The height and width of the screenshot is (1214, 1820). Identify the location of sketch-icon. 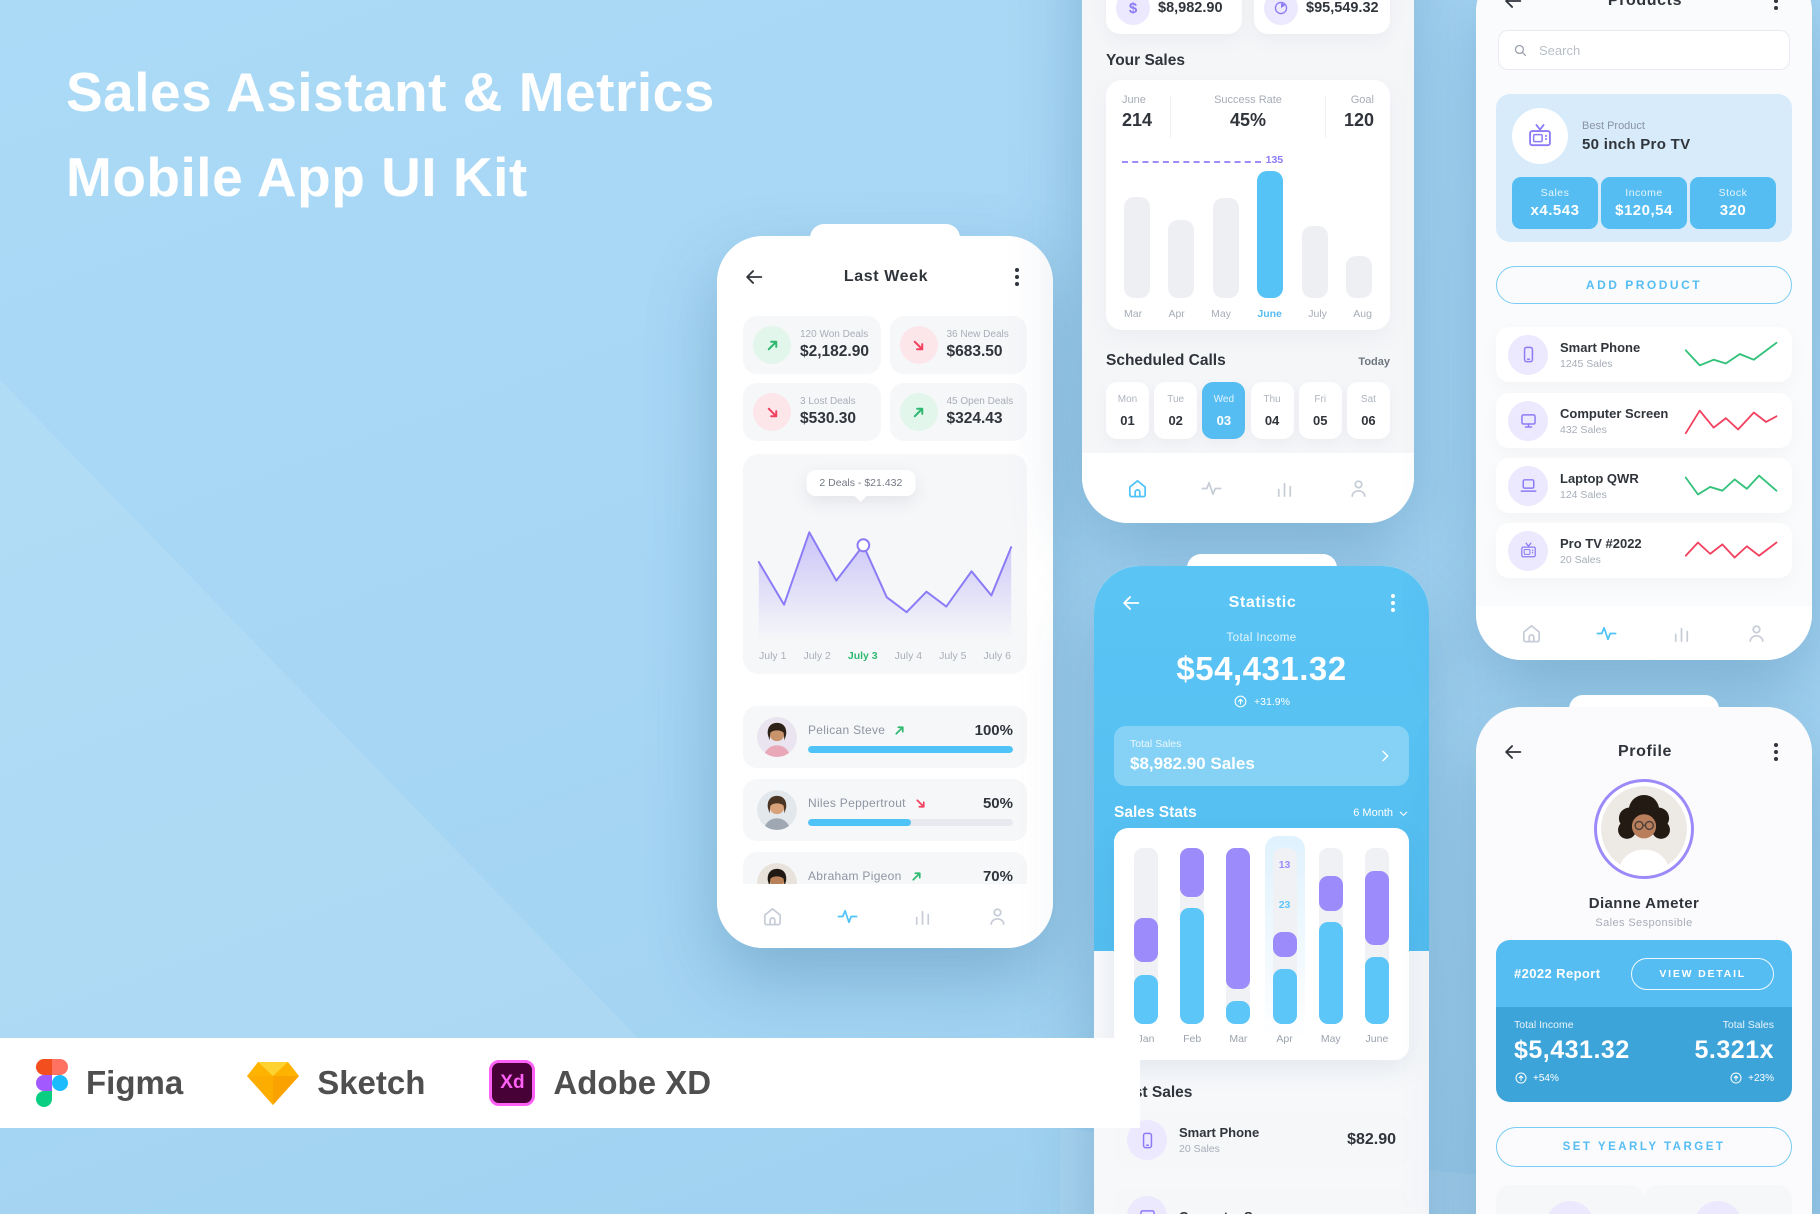
(273, 1083).